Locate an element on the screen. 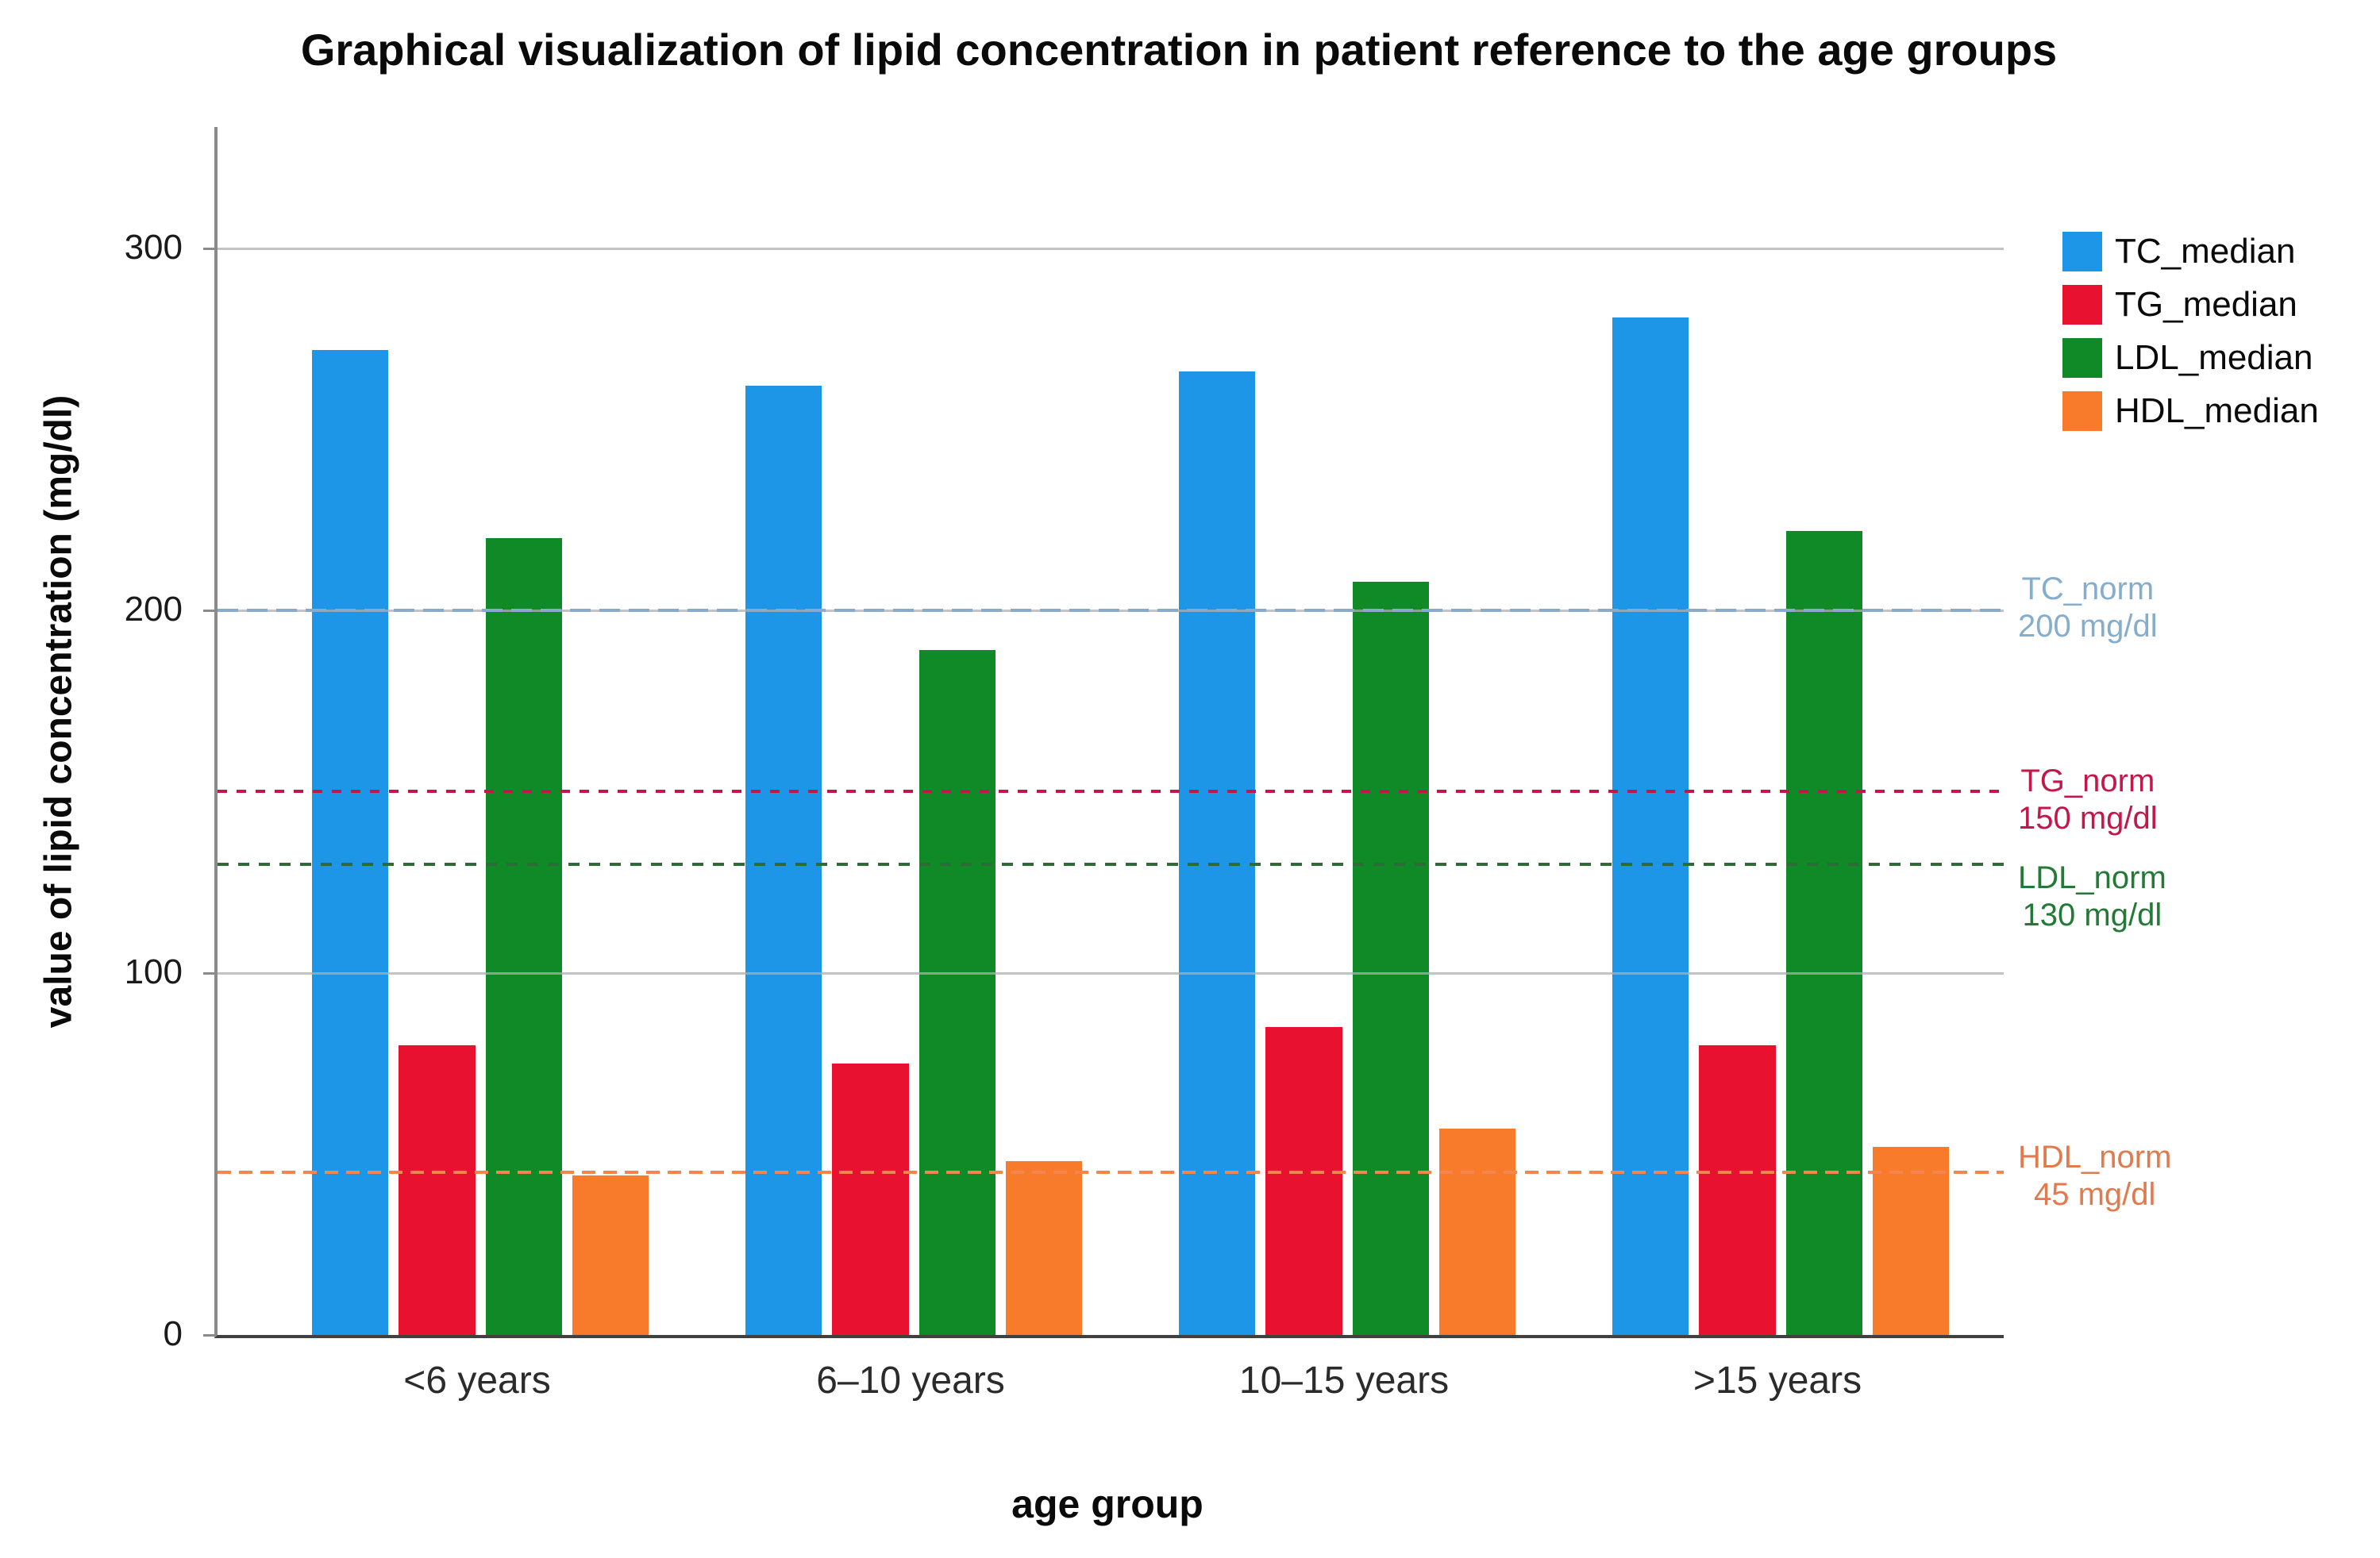 The image size is (2380, 1558). legend: TC_median TG_median LDL_median HDL_median is located at coordinates (2190, 338).